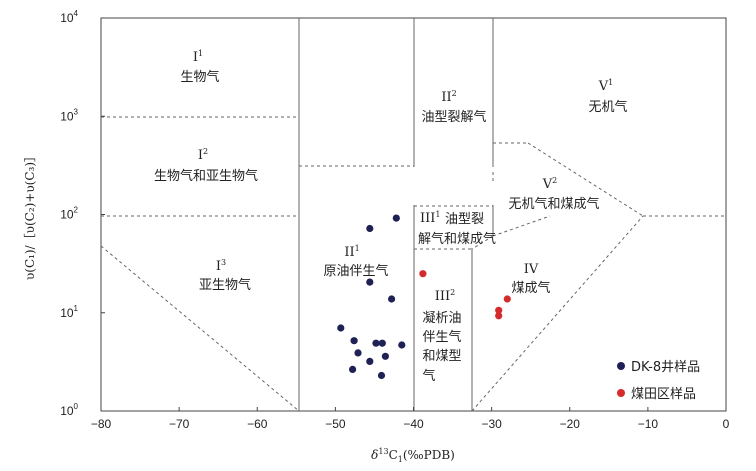 This screenshot has height=471, width=756. Describe the element at coordinates (530, 288) in the screenshot. I see `zone-iv-name: 煤成气` at that location.